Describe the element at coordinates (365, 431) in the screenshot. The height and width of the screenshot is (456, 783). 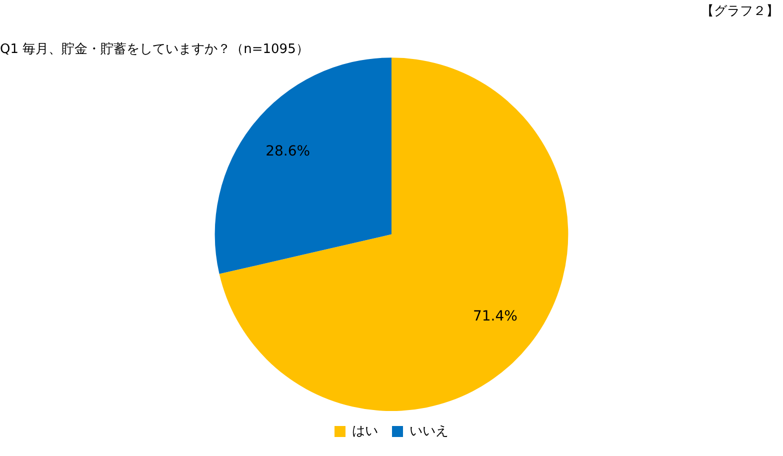
I see `legend-label: はい` at that location.